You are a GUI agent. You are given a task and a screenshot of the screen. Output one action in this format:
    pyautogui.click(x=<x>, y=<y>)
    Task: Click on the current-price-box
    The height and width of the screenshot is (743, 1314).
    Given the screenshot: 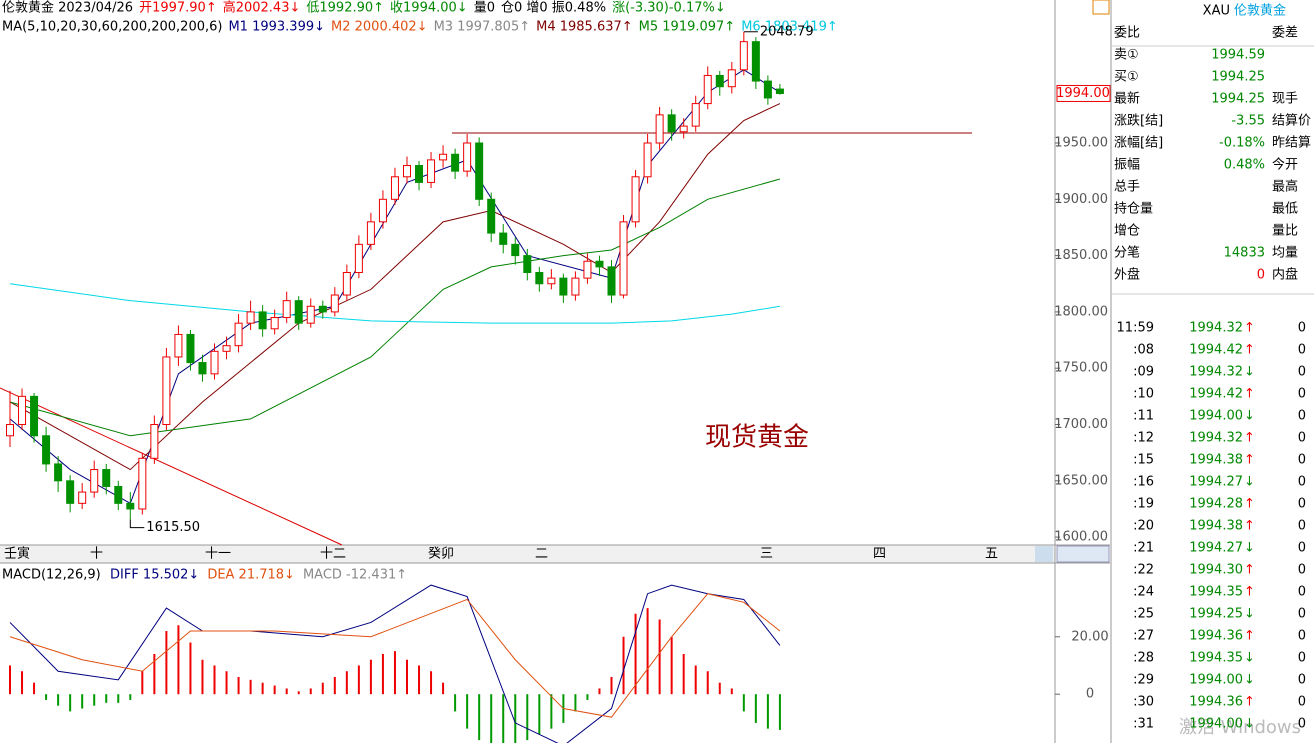 What is the action you would take?
    pyautogui.click(x=1083, y=93)
    